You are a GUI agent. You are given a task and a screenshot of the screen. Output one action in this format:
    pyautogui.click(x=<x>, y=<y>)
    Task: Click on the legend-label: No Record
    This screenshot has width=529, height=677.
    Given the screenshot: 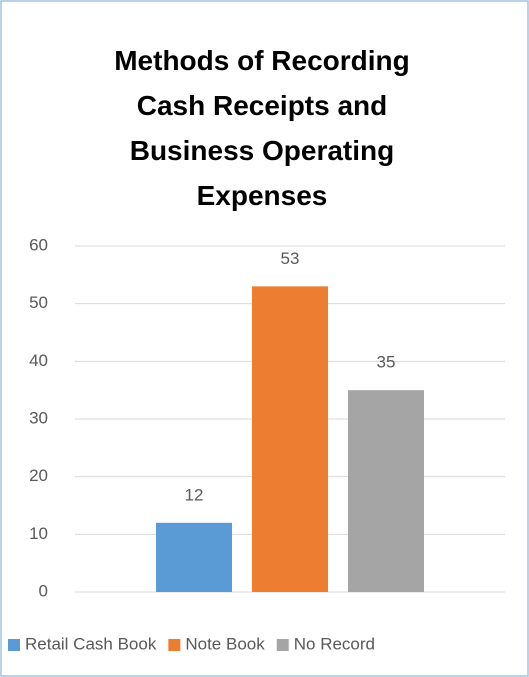 What is the action you would take?
    pyautogui.click(x=334, y=643)
    